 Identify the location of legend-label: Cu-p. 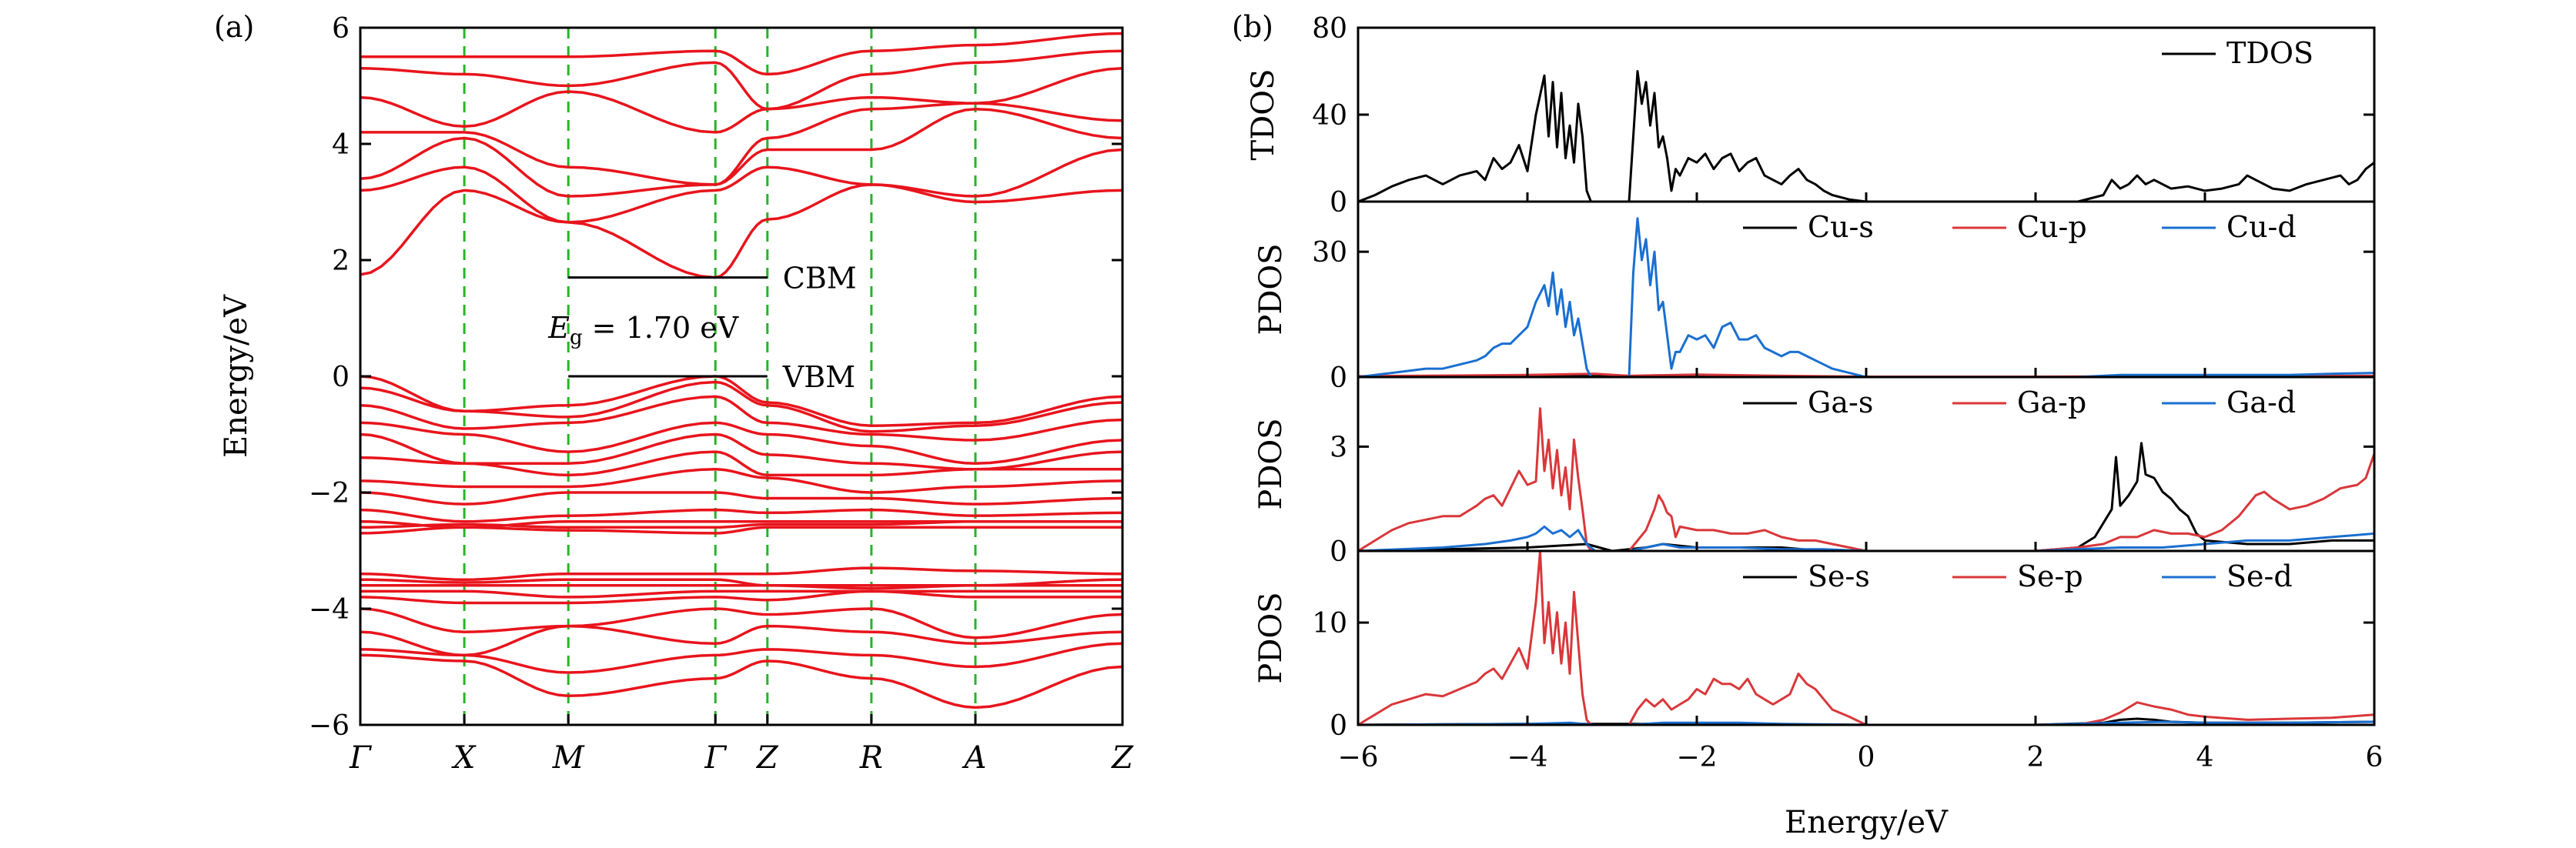
(2052, 227).